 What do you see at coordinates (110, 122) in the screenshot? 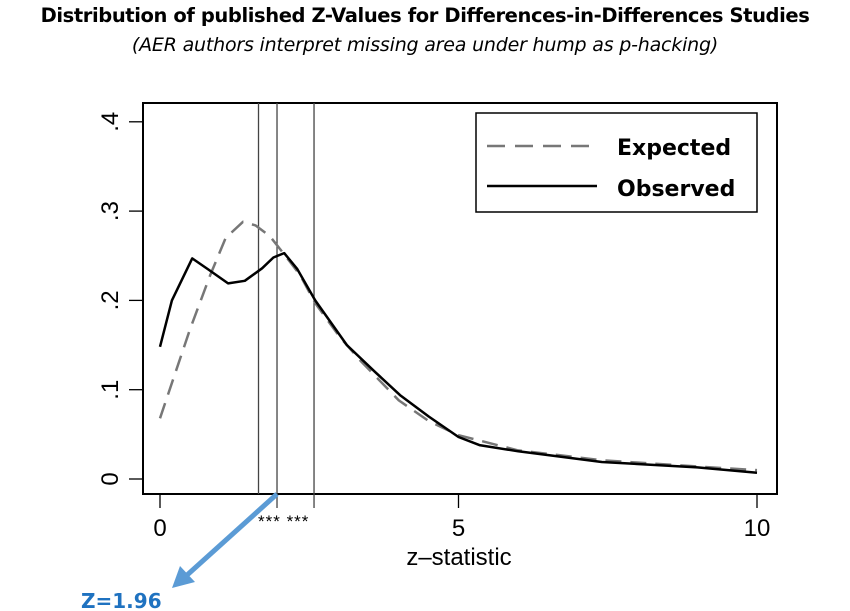
I see `y-tick-label: .4` at bounding box center [110, 122].